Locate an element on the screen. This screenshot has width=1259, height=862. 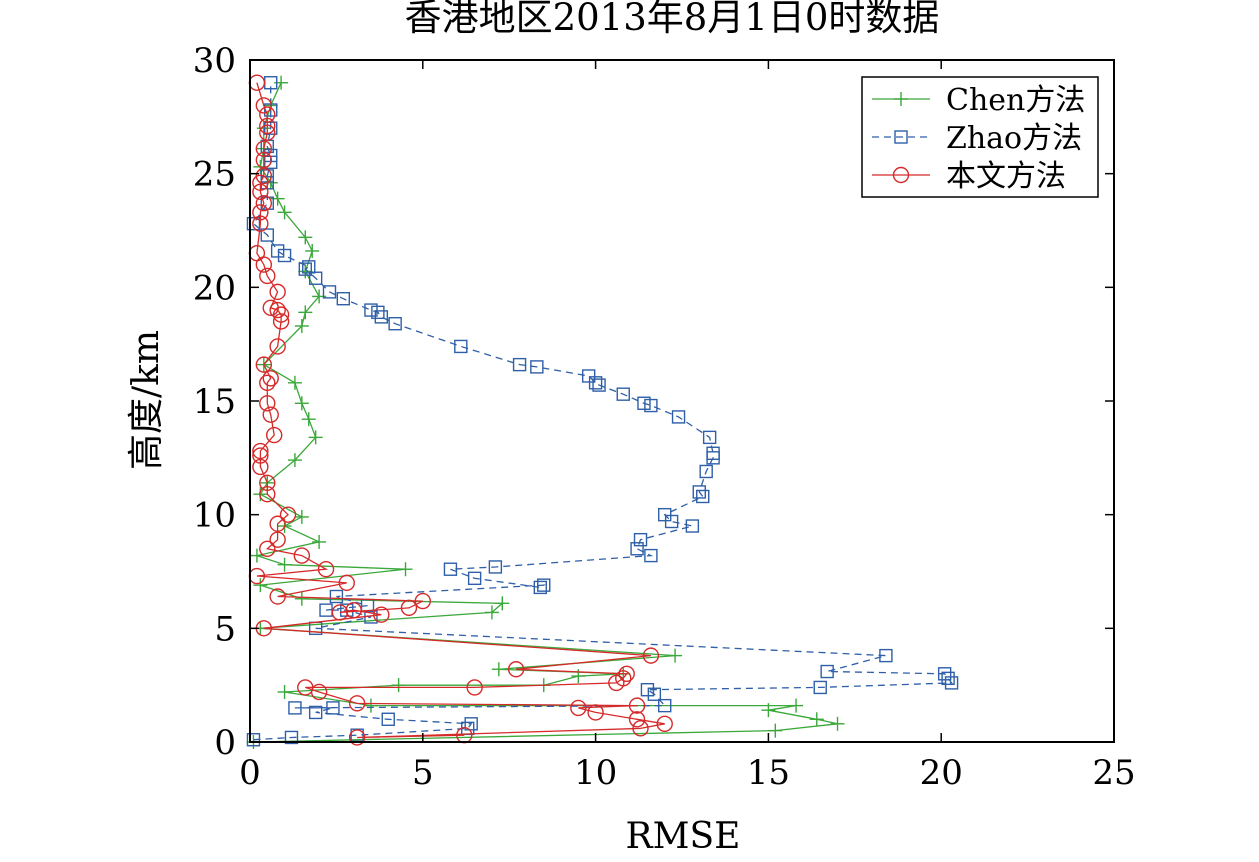
x-tick-label: 20 is located at coordinates (941, 773).